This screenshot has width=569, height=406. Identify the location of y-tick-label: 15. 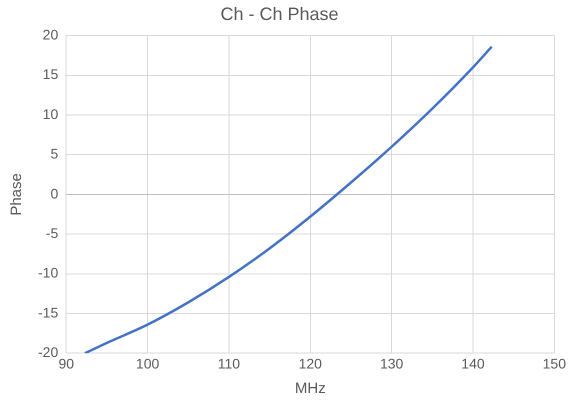
(50, 74).